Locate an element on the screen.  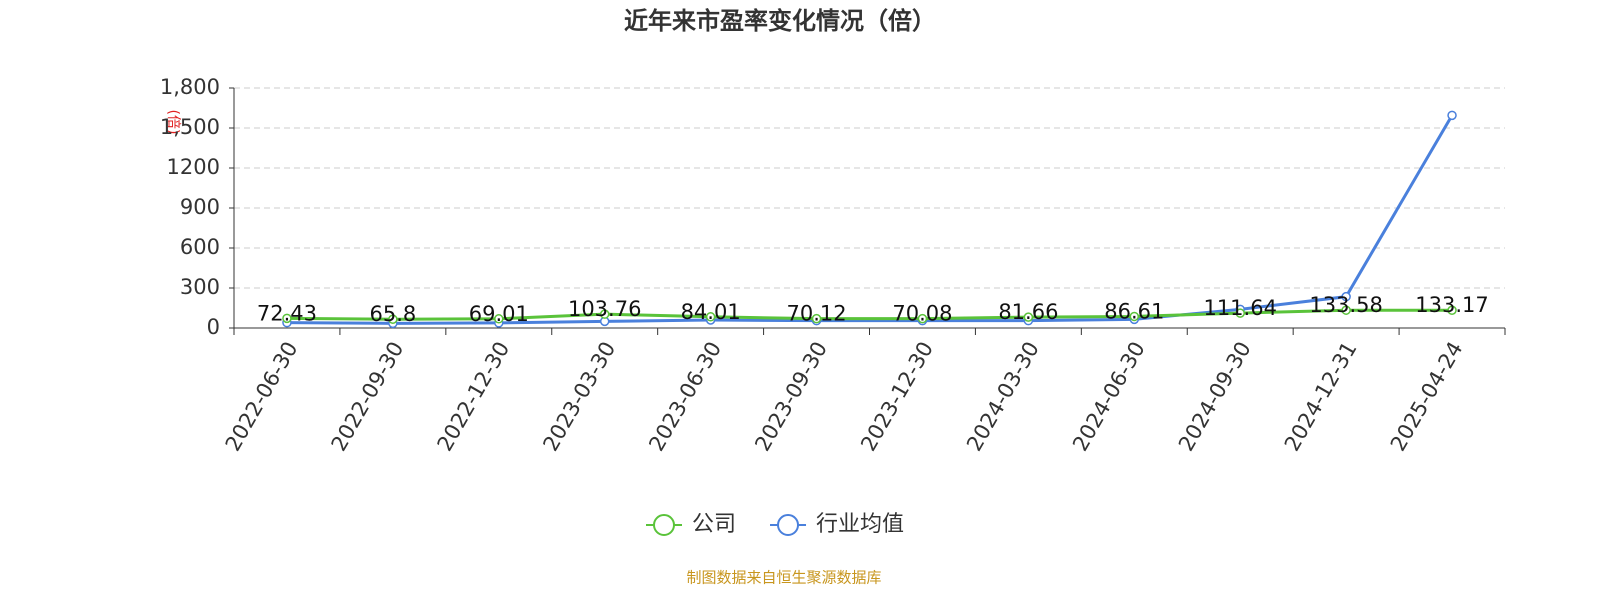
x-tick-label: 2024-06-30 is located at coordinates (1109, 397).